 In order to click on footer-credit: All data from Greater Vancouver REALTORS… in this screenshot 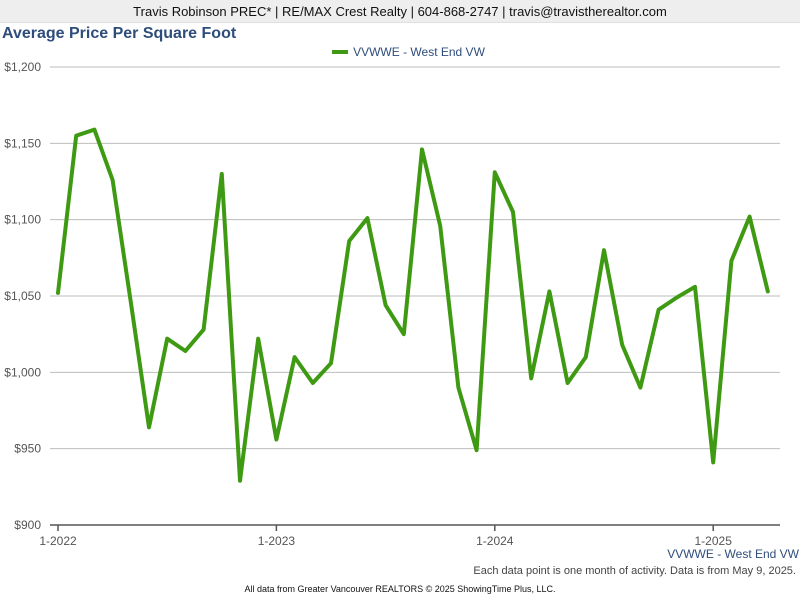, I will do `click(400, 589)`.